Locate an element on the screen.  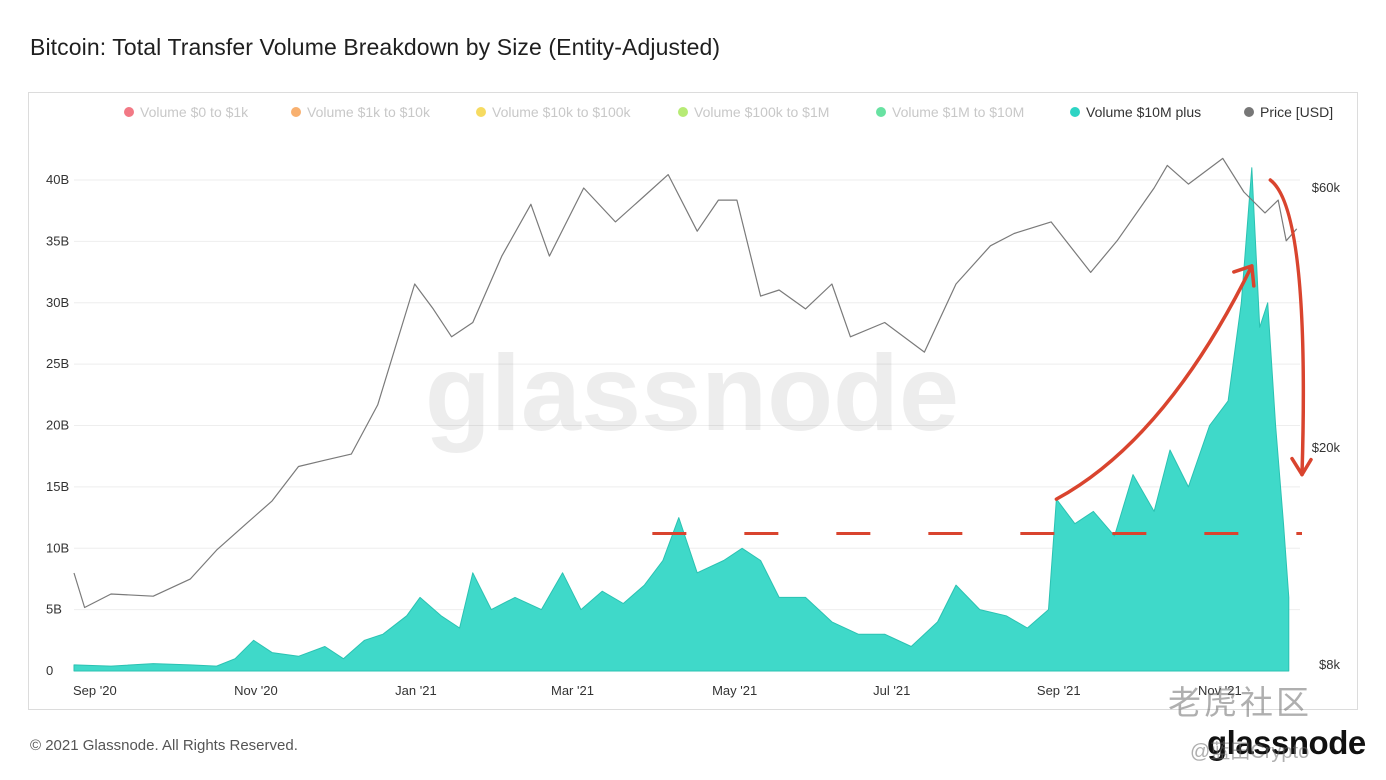
y-tick-label: 25B is located at coordinates (57, 363).